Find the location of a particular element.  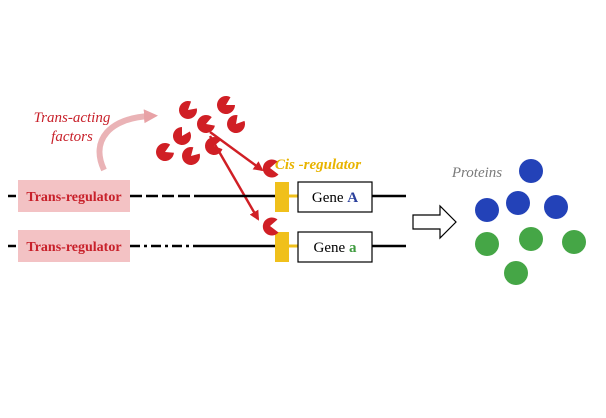

allele-A: A is located at coordinates (352, 198).